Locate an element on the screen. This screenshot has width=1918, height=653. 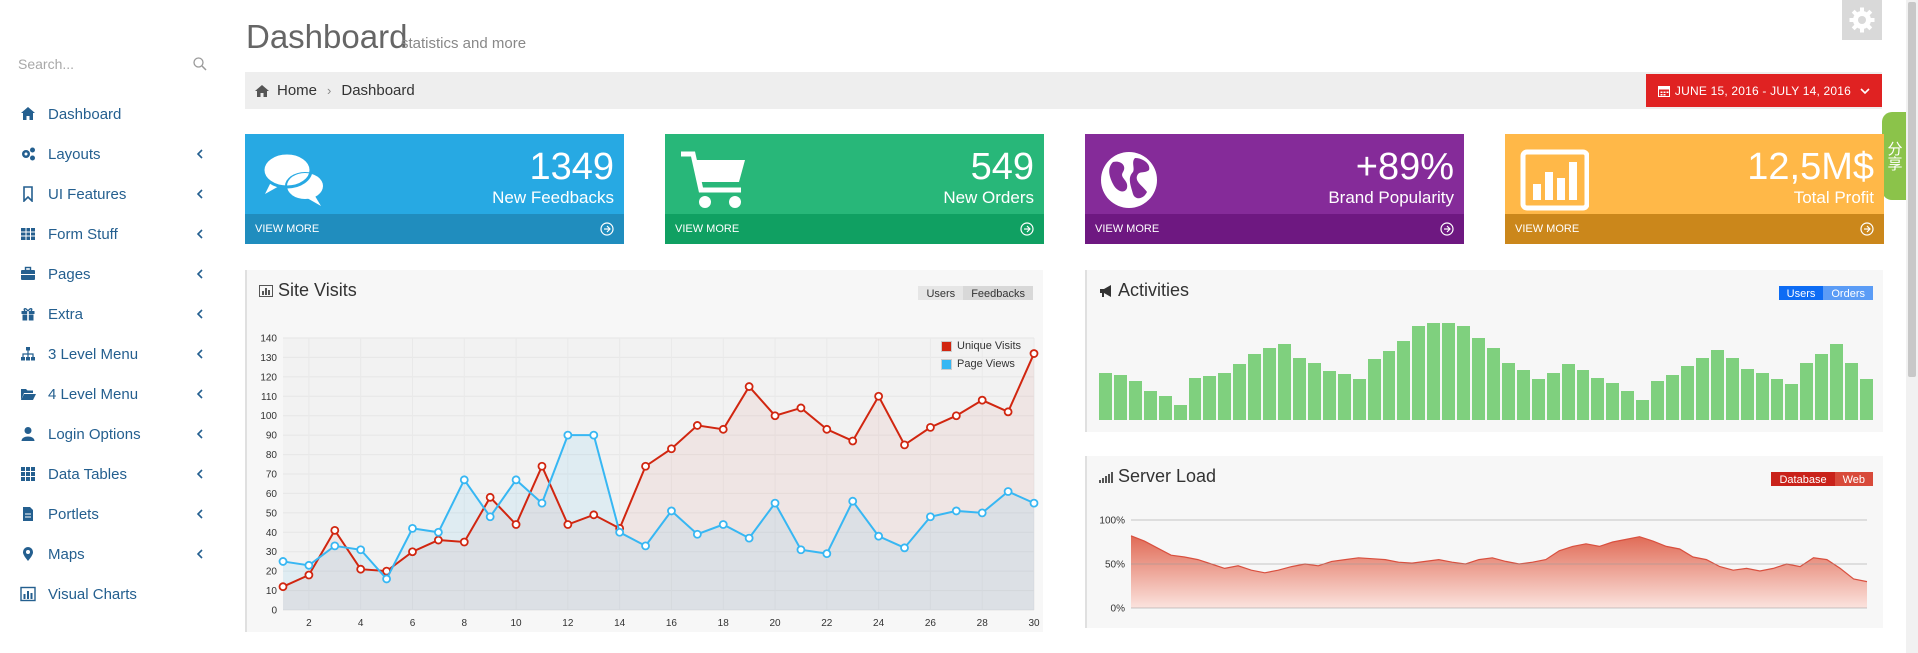
sidebar-item-3-level-menu: 3 Level Menu is located at coordinates (112, 354).